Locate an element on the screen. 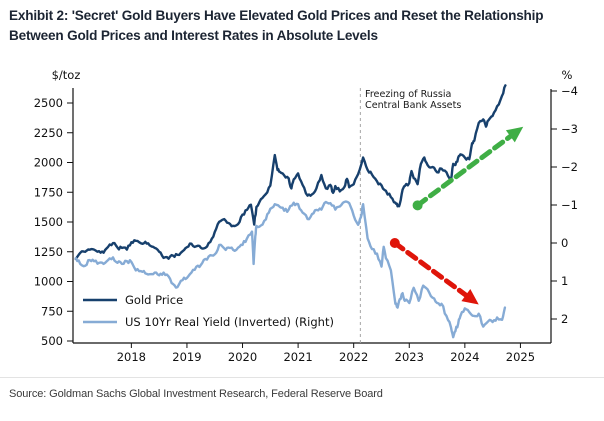 Image resolution: width=604 pixels, height=421 pixels. annotation-line-2: Central Bank Assets is located at coordinates (413, 105).